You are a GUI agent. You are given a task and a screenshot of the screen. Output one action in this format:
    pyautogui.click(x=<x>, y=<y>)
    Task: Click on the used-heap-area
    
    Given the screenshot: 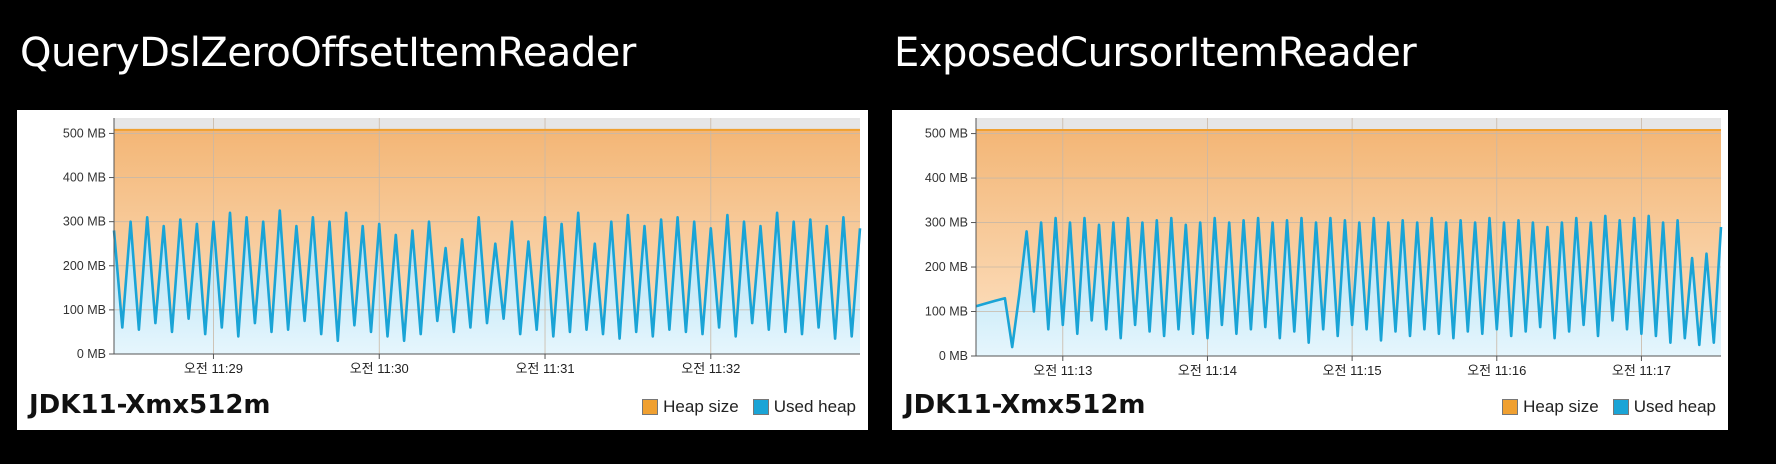 What is the action you would take?
    pyautogui.click(x=487, y=282)
    